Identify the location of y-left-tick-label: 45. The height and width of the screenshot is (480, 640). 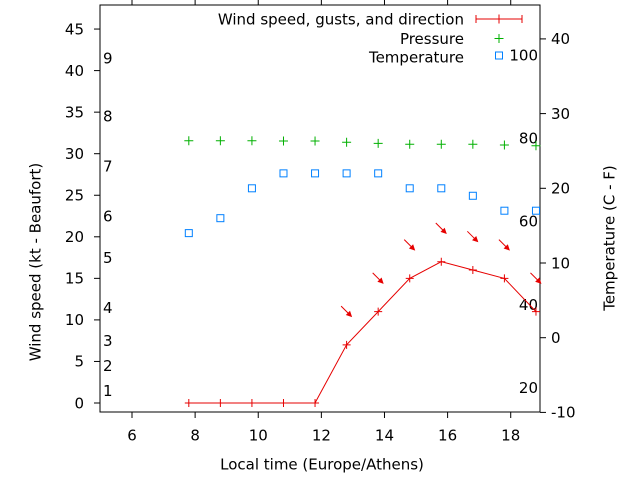
(74, 29).